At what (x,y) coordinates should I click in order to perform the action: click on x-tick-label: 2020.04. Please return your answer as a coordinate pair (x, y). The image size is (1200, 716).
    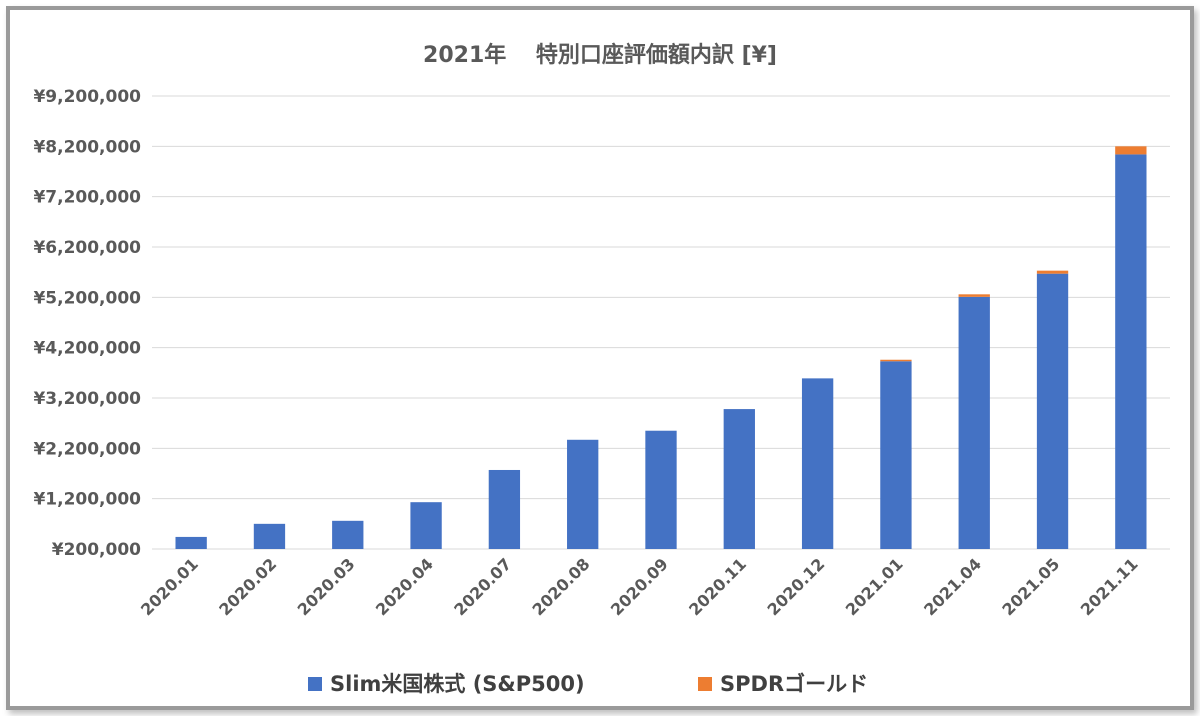
    Looking at the image, I should click on (404, 586).